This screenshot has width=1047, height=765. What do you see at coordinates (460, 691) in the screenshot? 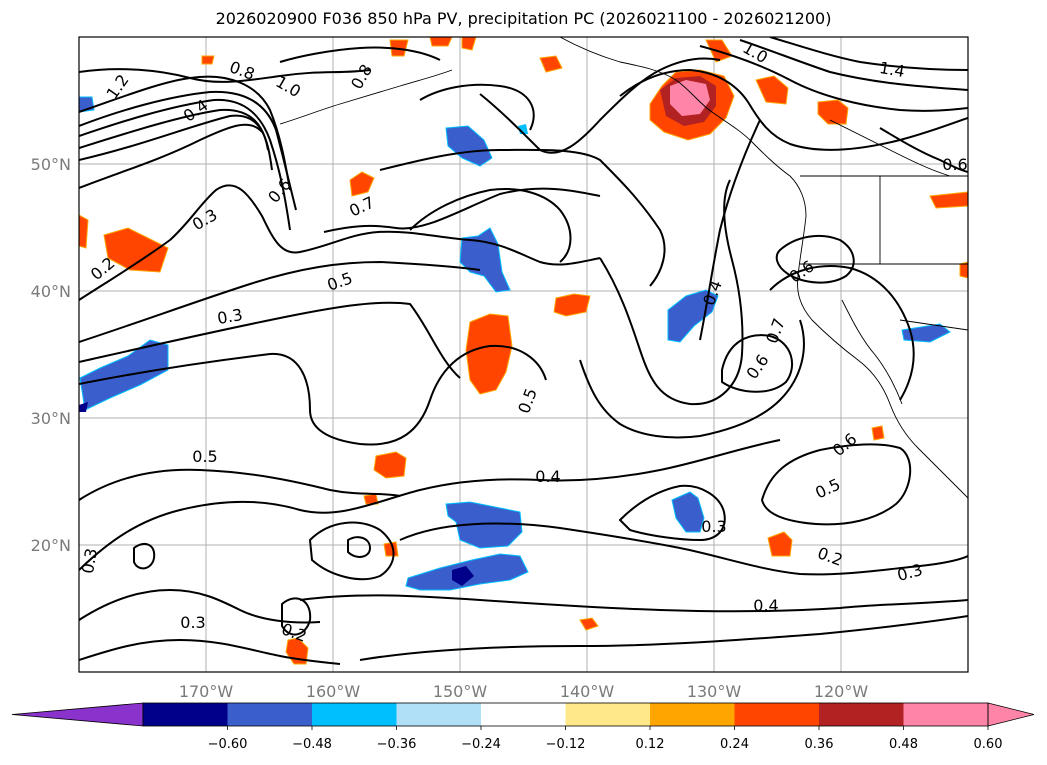
I see `lon-tick-label: 150°W` at bounding box center [460, 691].